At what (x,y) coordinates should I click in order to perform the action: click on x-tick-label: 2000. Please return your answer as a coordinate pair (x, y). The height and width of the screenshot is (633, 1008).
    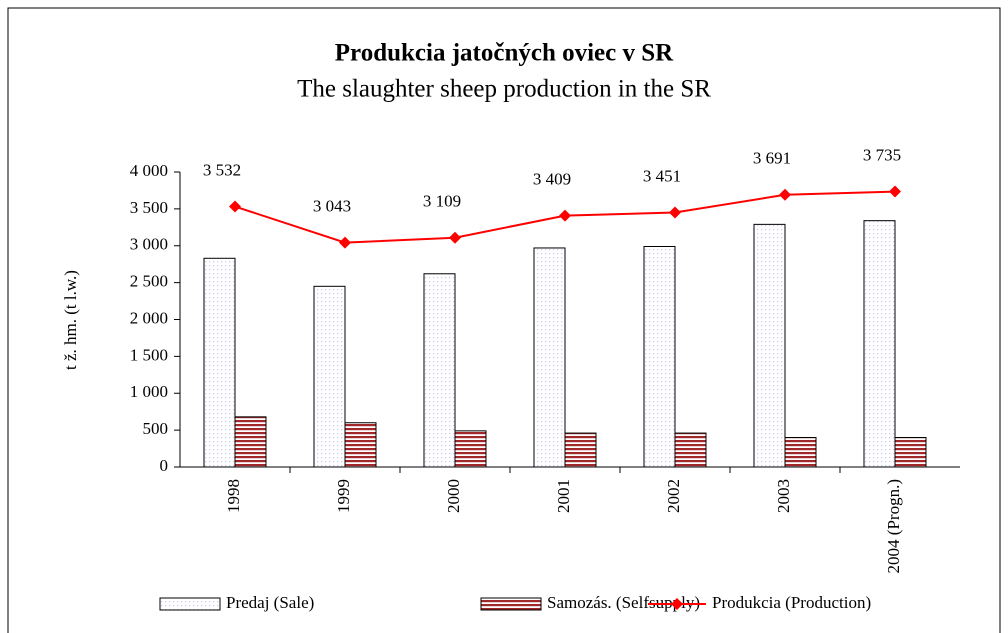
    Looking at the image, I should click on (453, 496).